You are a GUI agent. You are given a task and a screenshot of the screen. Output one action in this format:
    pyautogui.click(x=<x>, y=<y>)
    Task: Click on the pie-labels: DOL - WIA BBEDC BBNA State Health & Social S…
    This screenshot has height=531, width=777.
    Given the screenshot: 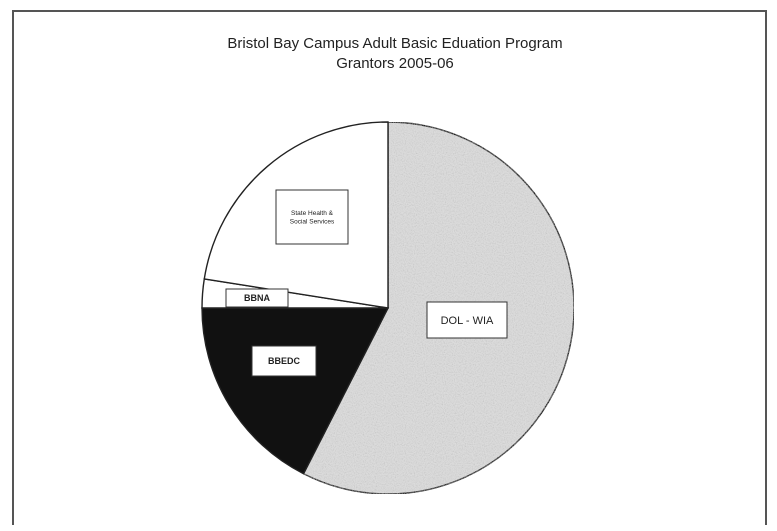 What is the action you would take?
    pyautogui.click(x=366, y=283)
    